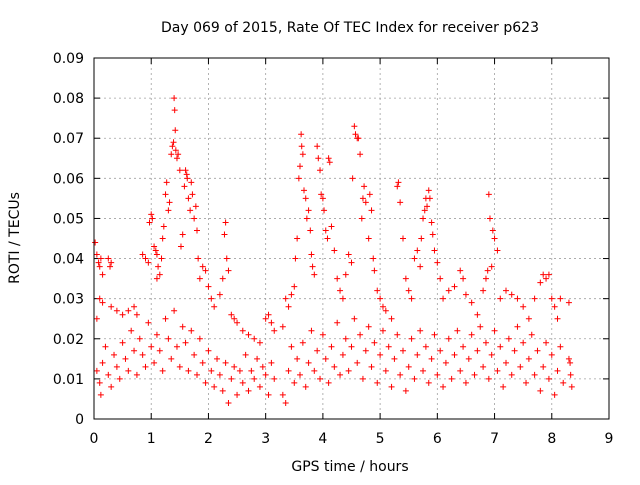  Describe the element at coordinates (380, 439) in the screenshot. I see `x-tick-label: 5` at that location.